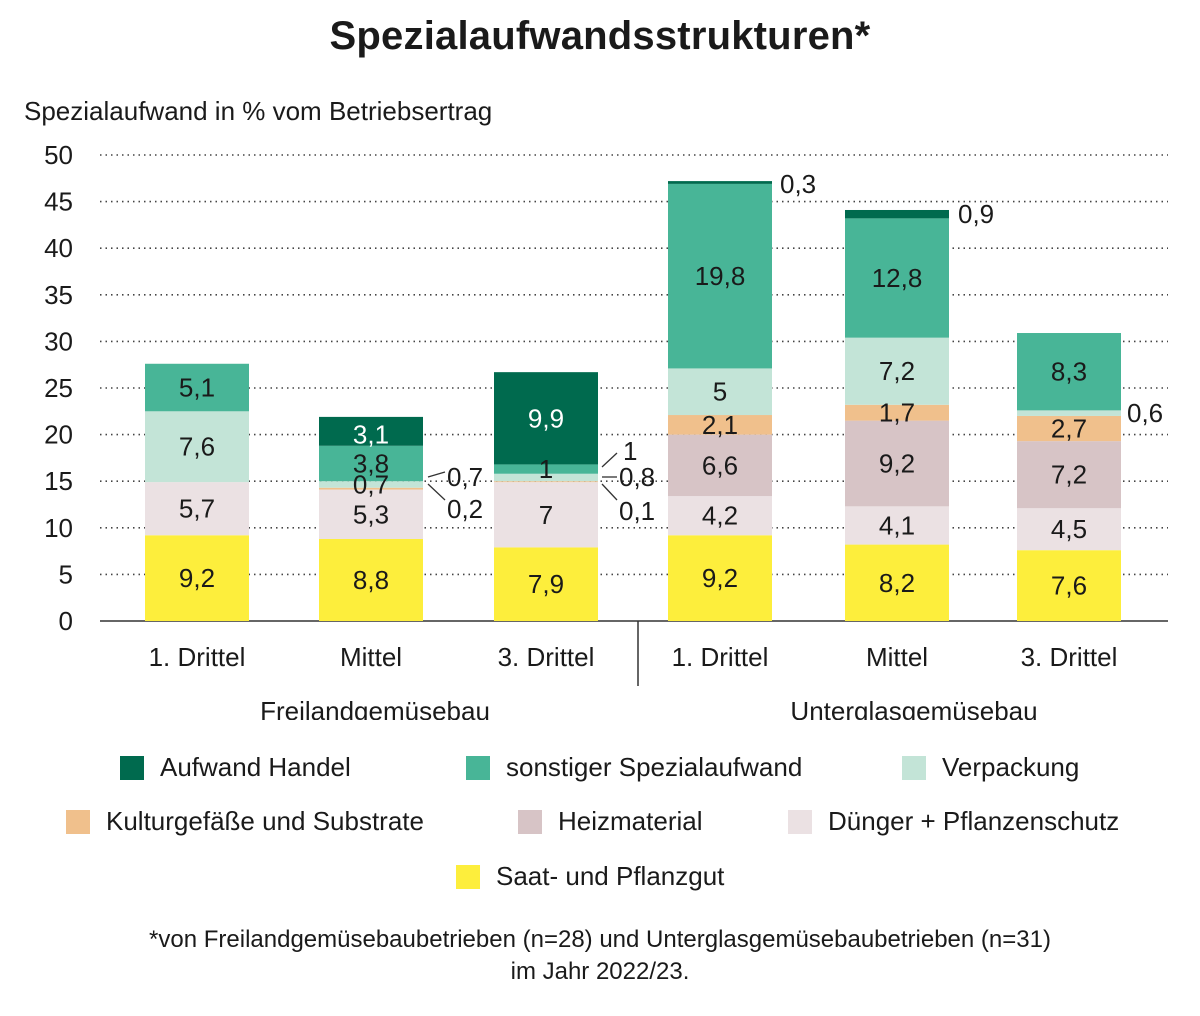 Image resolution: width=1200 pixels, height=1016 pixels. What do you see at coordinates (913, 708) in the screenshot?
I see `group-label: Unterglasgemüsebau` at bounding box center [913, 708].